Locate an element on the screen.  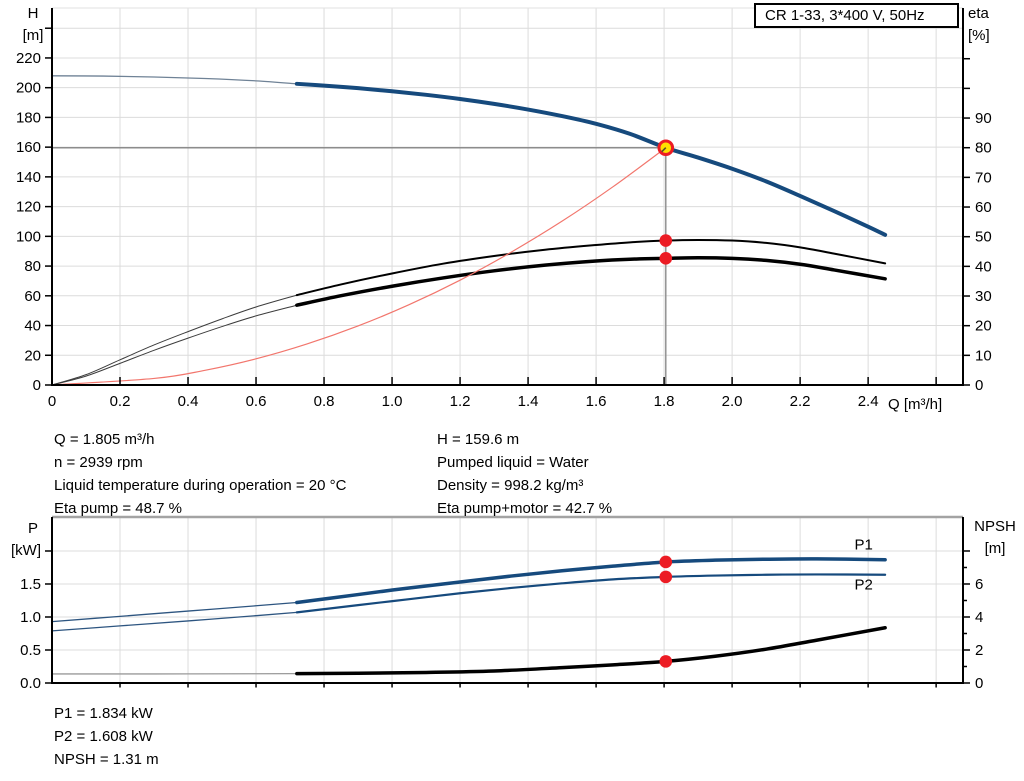
svg-text: 0.4 is located at coordinates (188, 401).